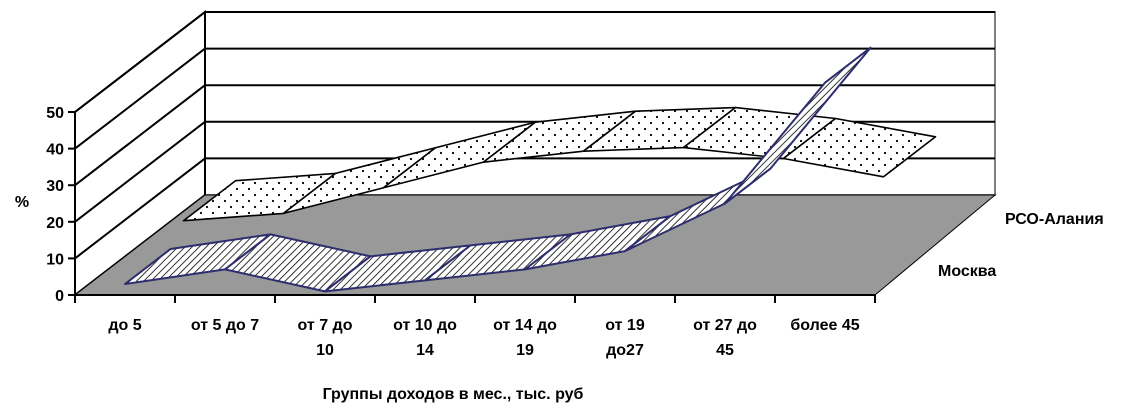 The image size is (1123, 407). Describe the element at coordinates (55, 150) in the screenshot. I see `y-tick-label: 40` at that location.